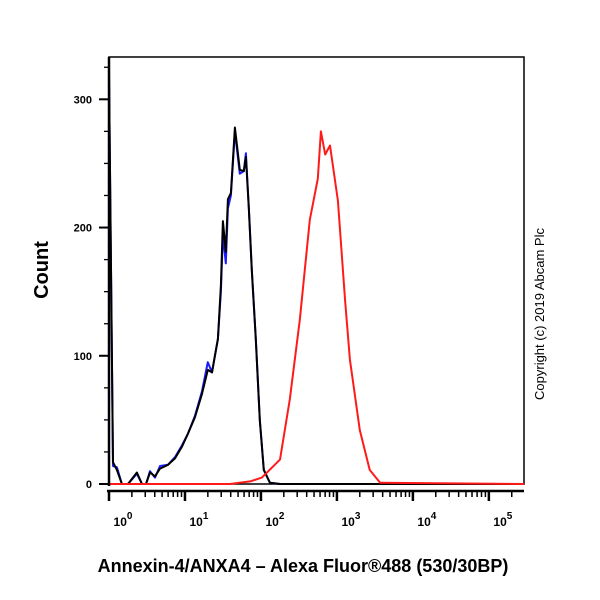 The width and height of the screenshot is (600, 600). Describe the element at coordinates (83, 100) in the screenshot. I see `y-tick-label: 300` at that location.